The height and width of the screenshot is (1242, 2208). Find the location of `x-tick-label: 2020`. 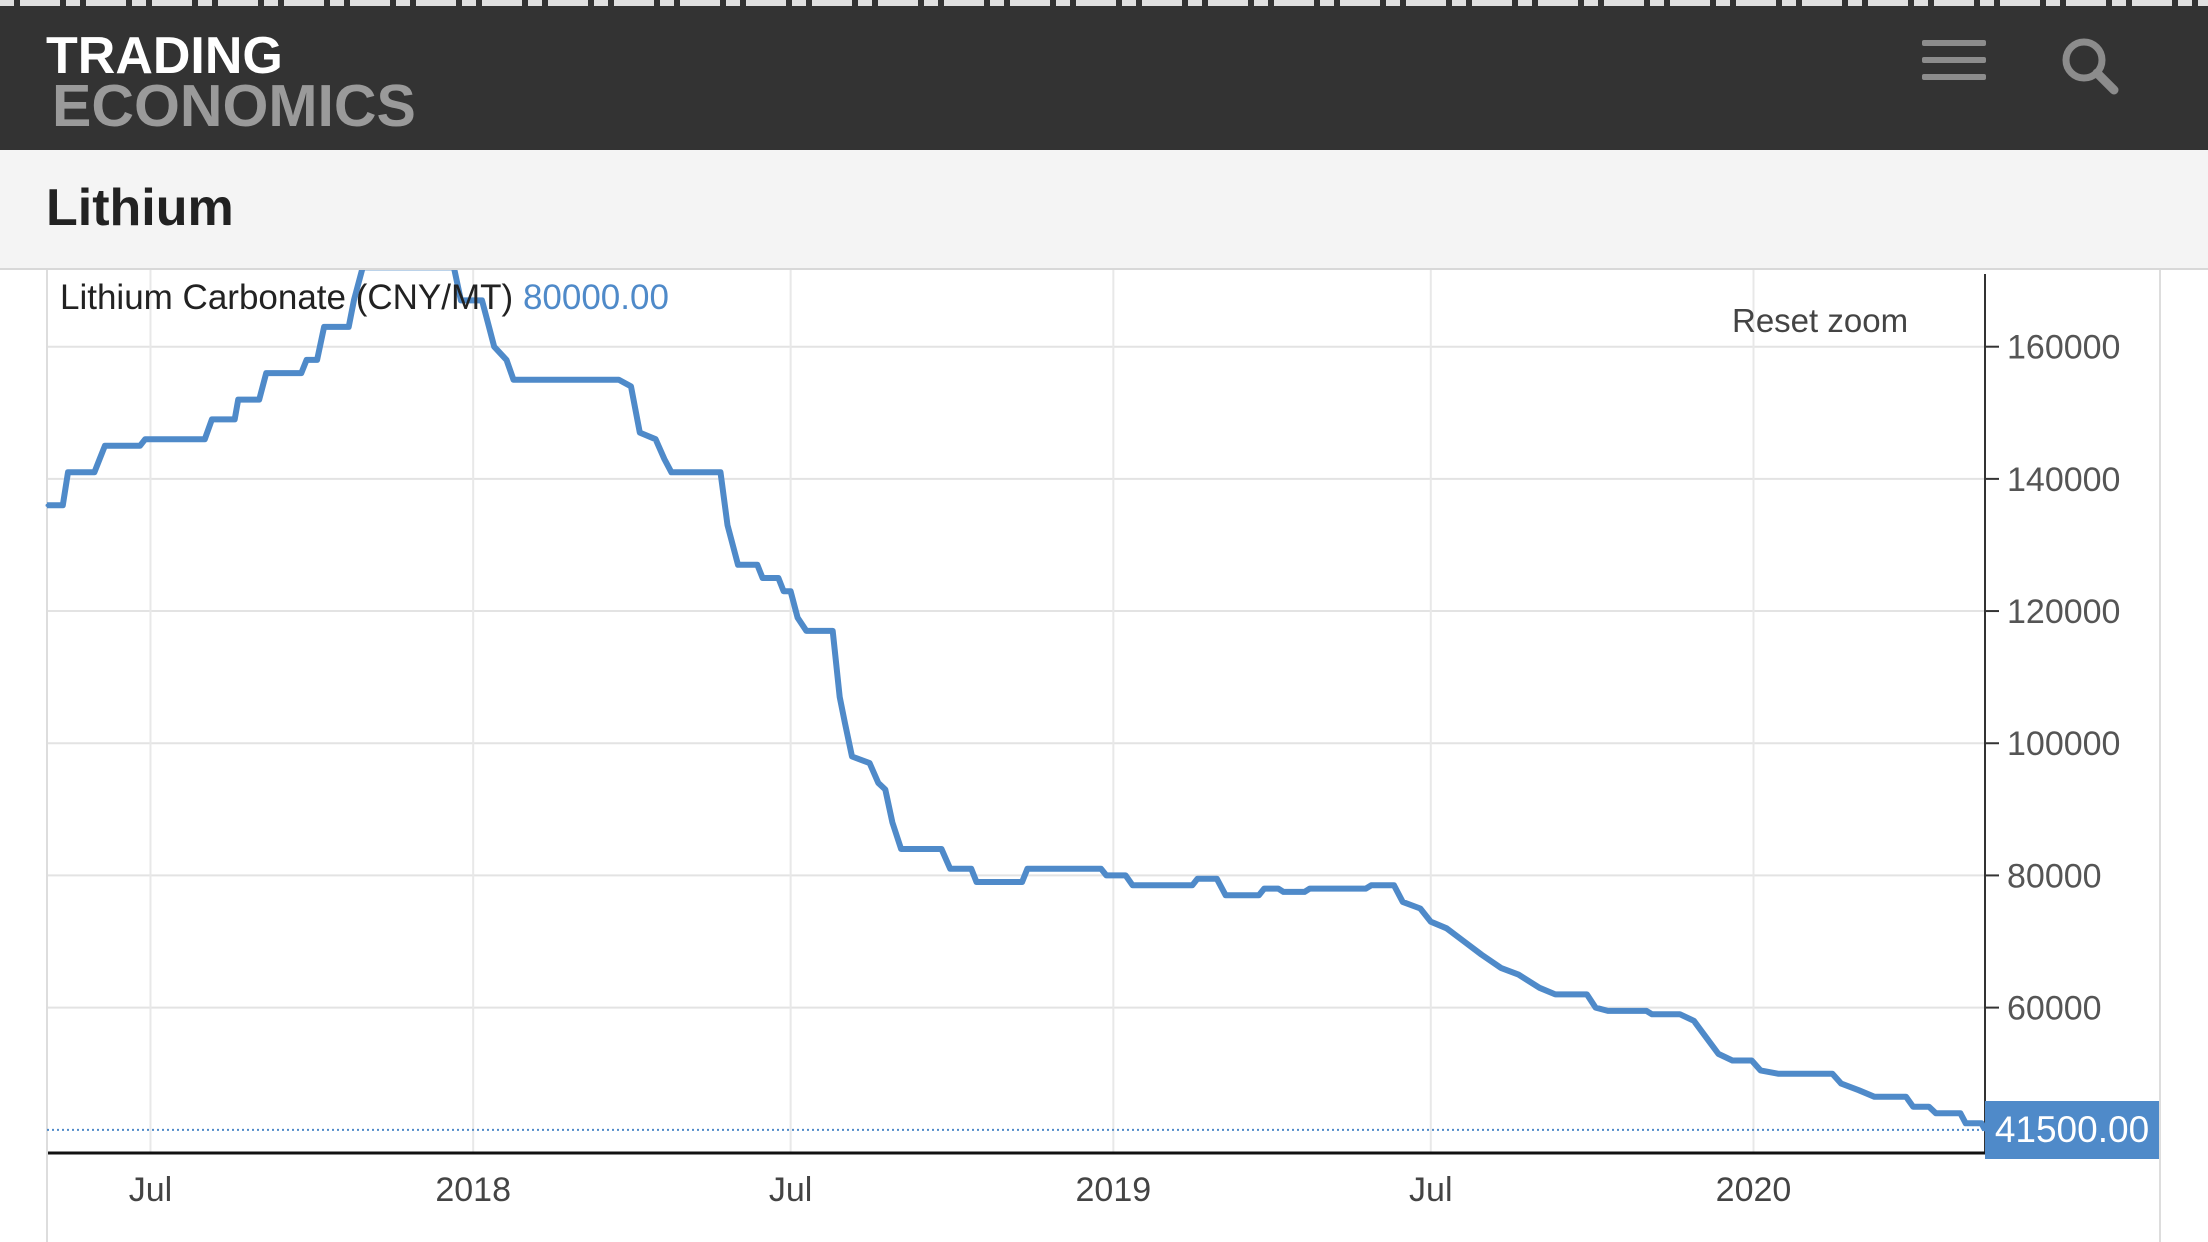

x-tick-label: 2020 is located at coordinates (1754, 1190).